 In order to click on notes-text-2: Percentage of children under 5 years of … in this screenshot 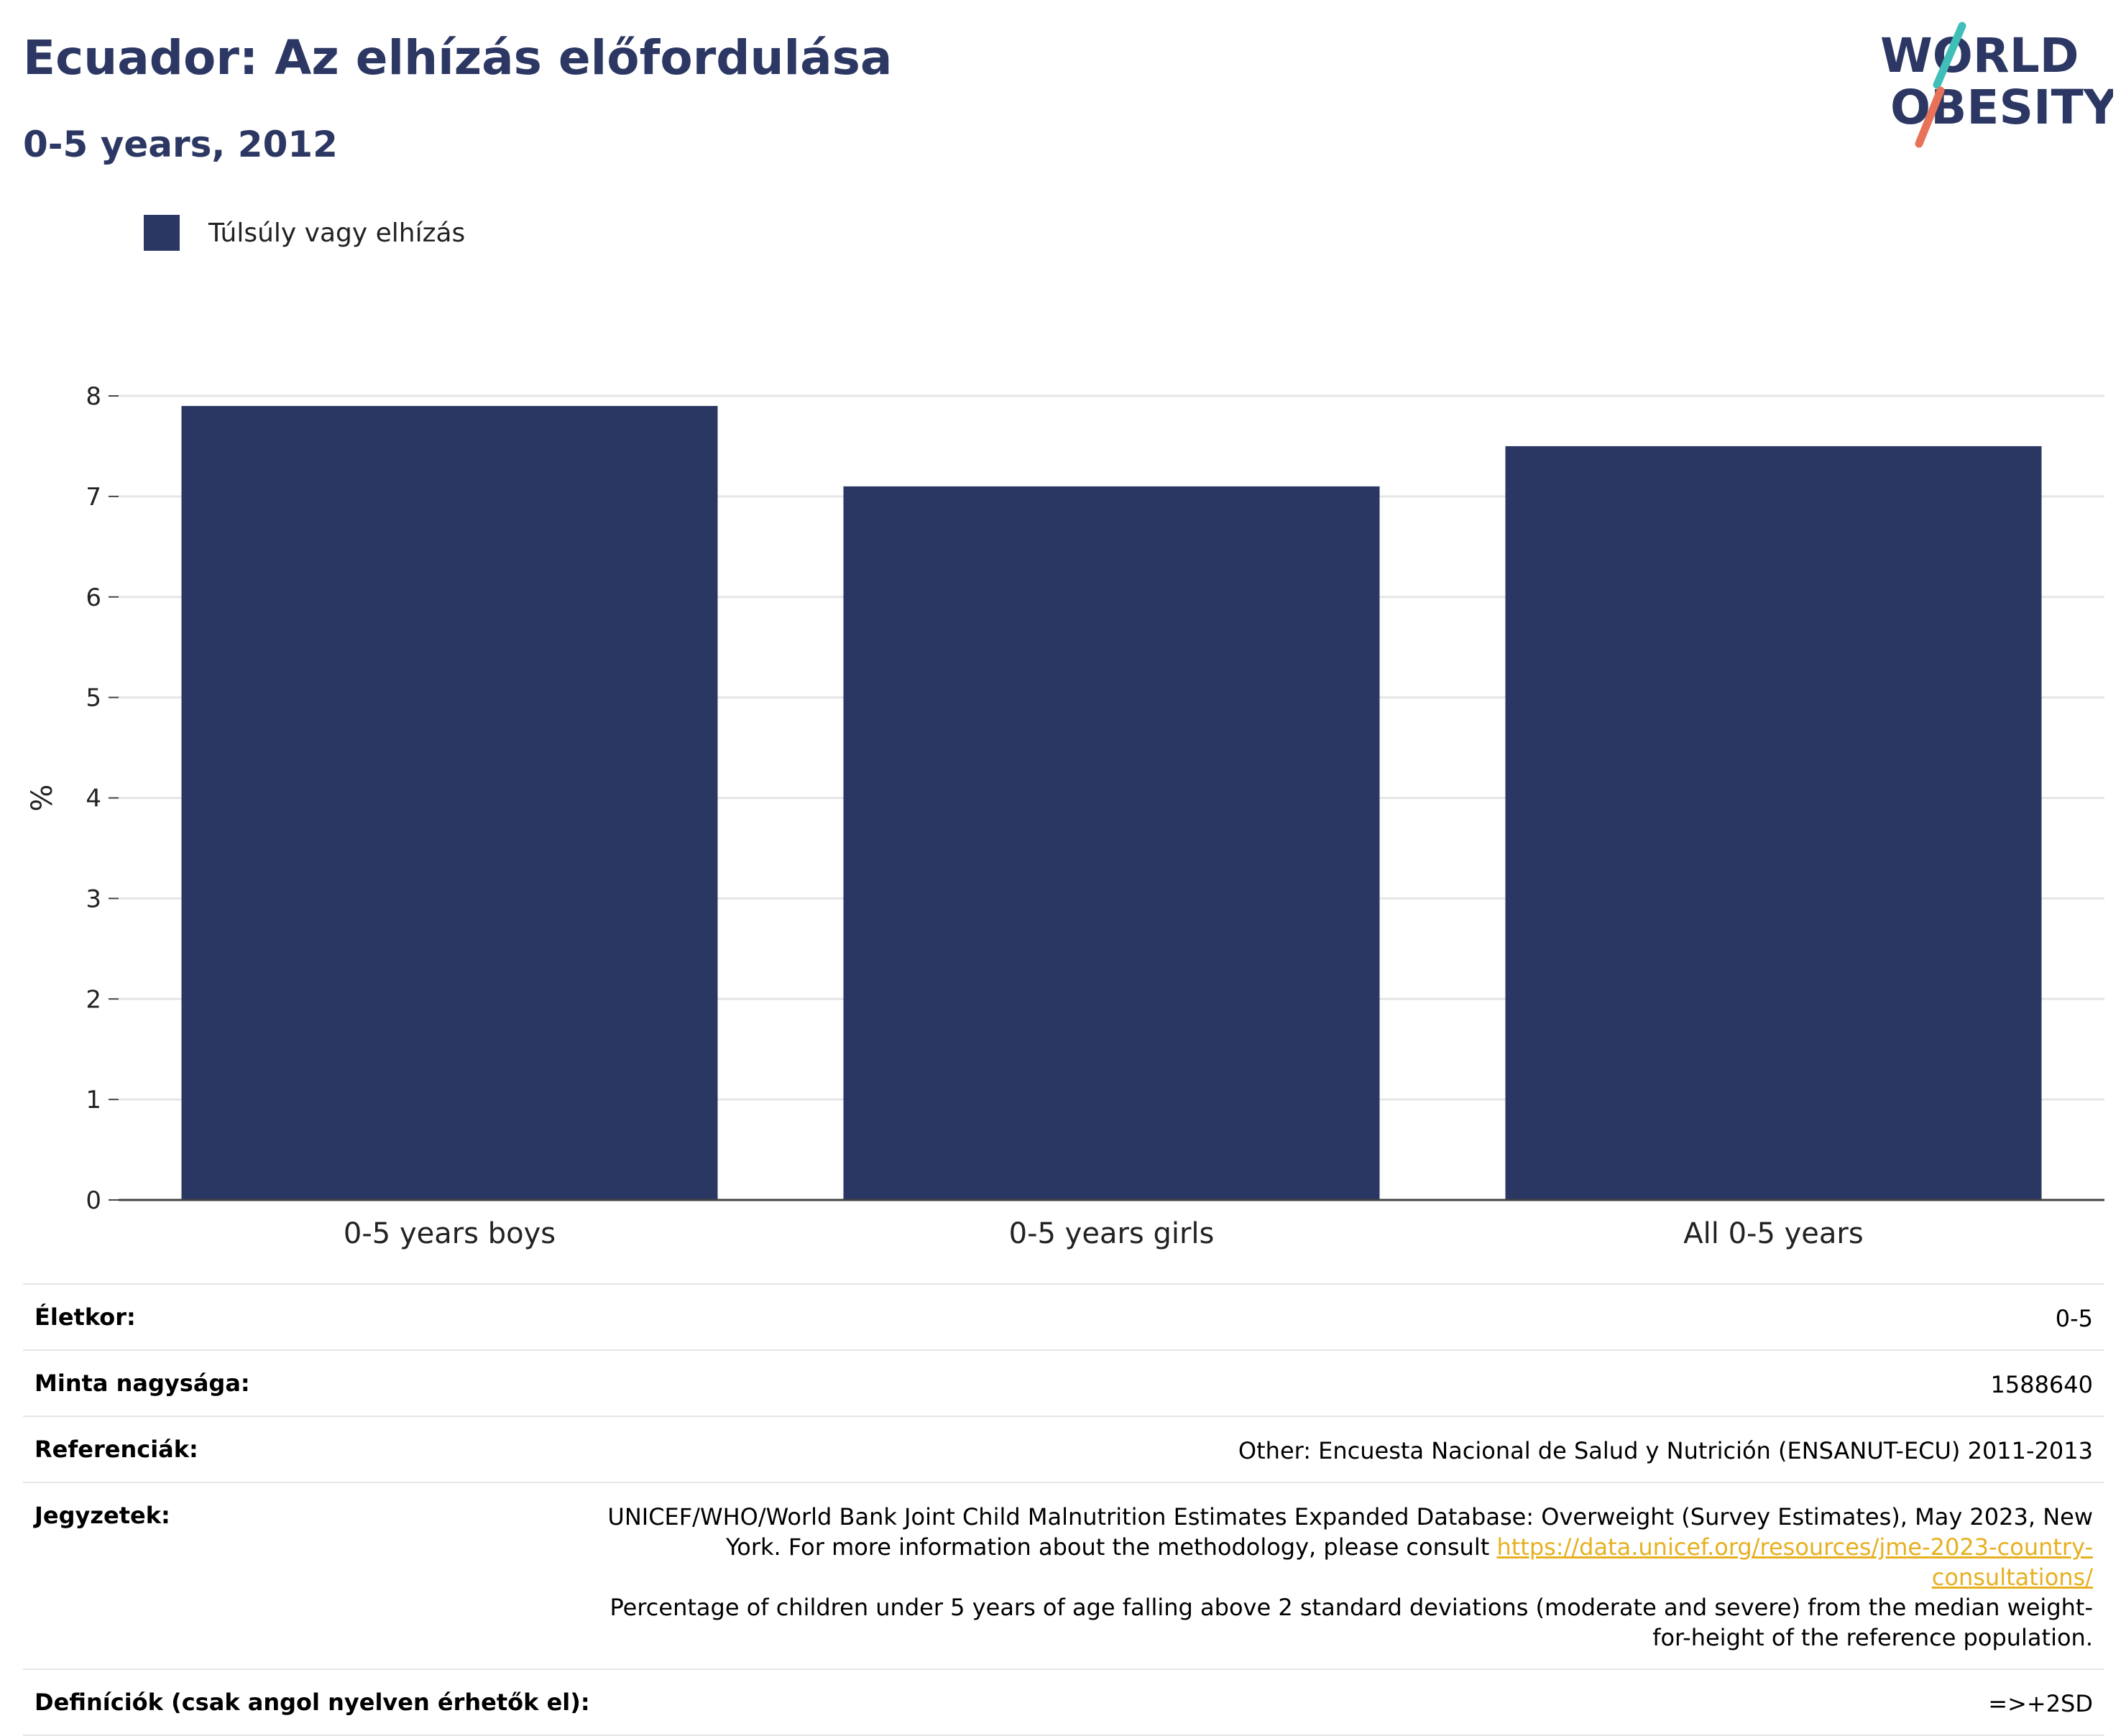, I will do `click(1351, 1622)`.